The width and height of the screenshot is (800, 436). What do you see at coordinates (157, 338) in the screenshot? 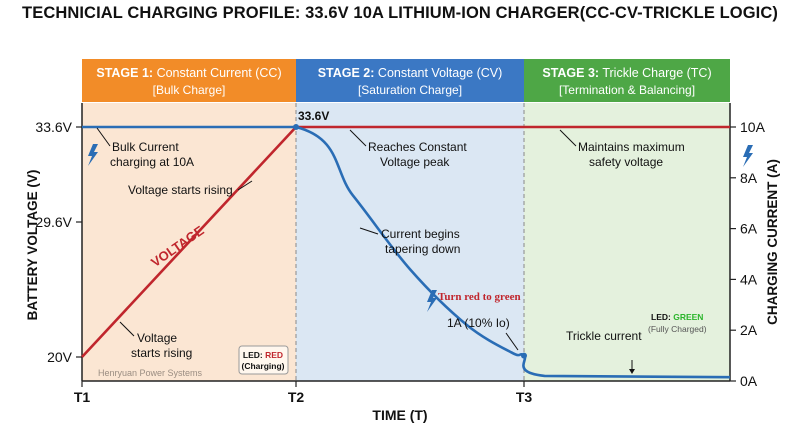
I see `voltage-rising-note-bottom: Voltage` at bounding box center [157, 338].